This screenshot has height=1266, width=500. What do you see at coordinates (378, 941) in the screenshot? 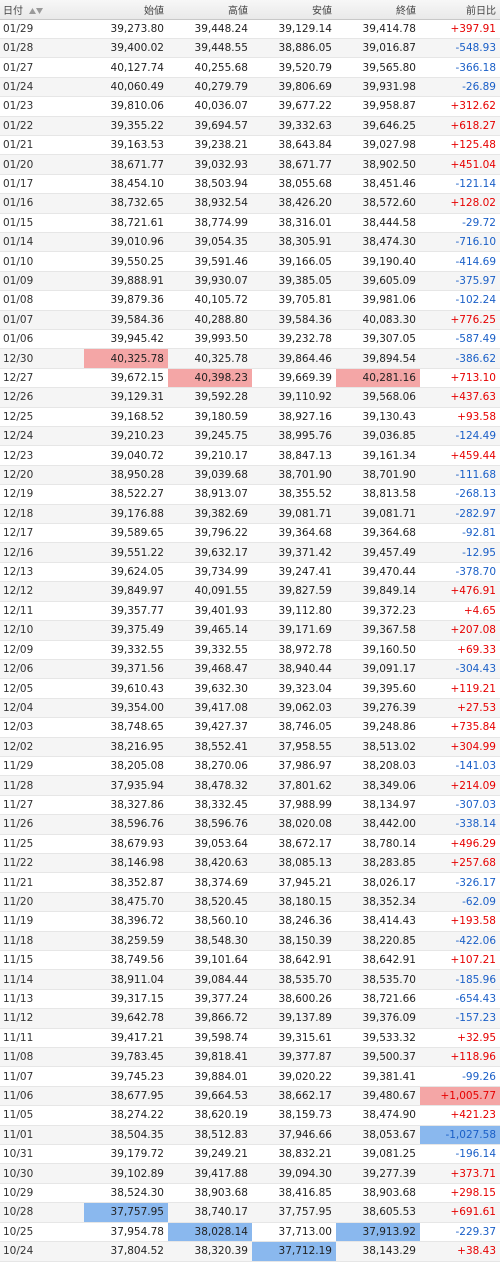
I see `cell-close: 38,220.85` at bounding box center [378, 941].